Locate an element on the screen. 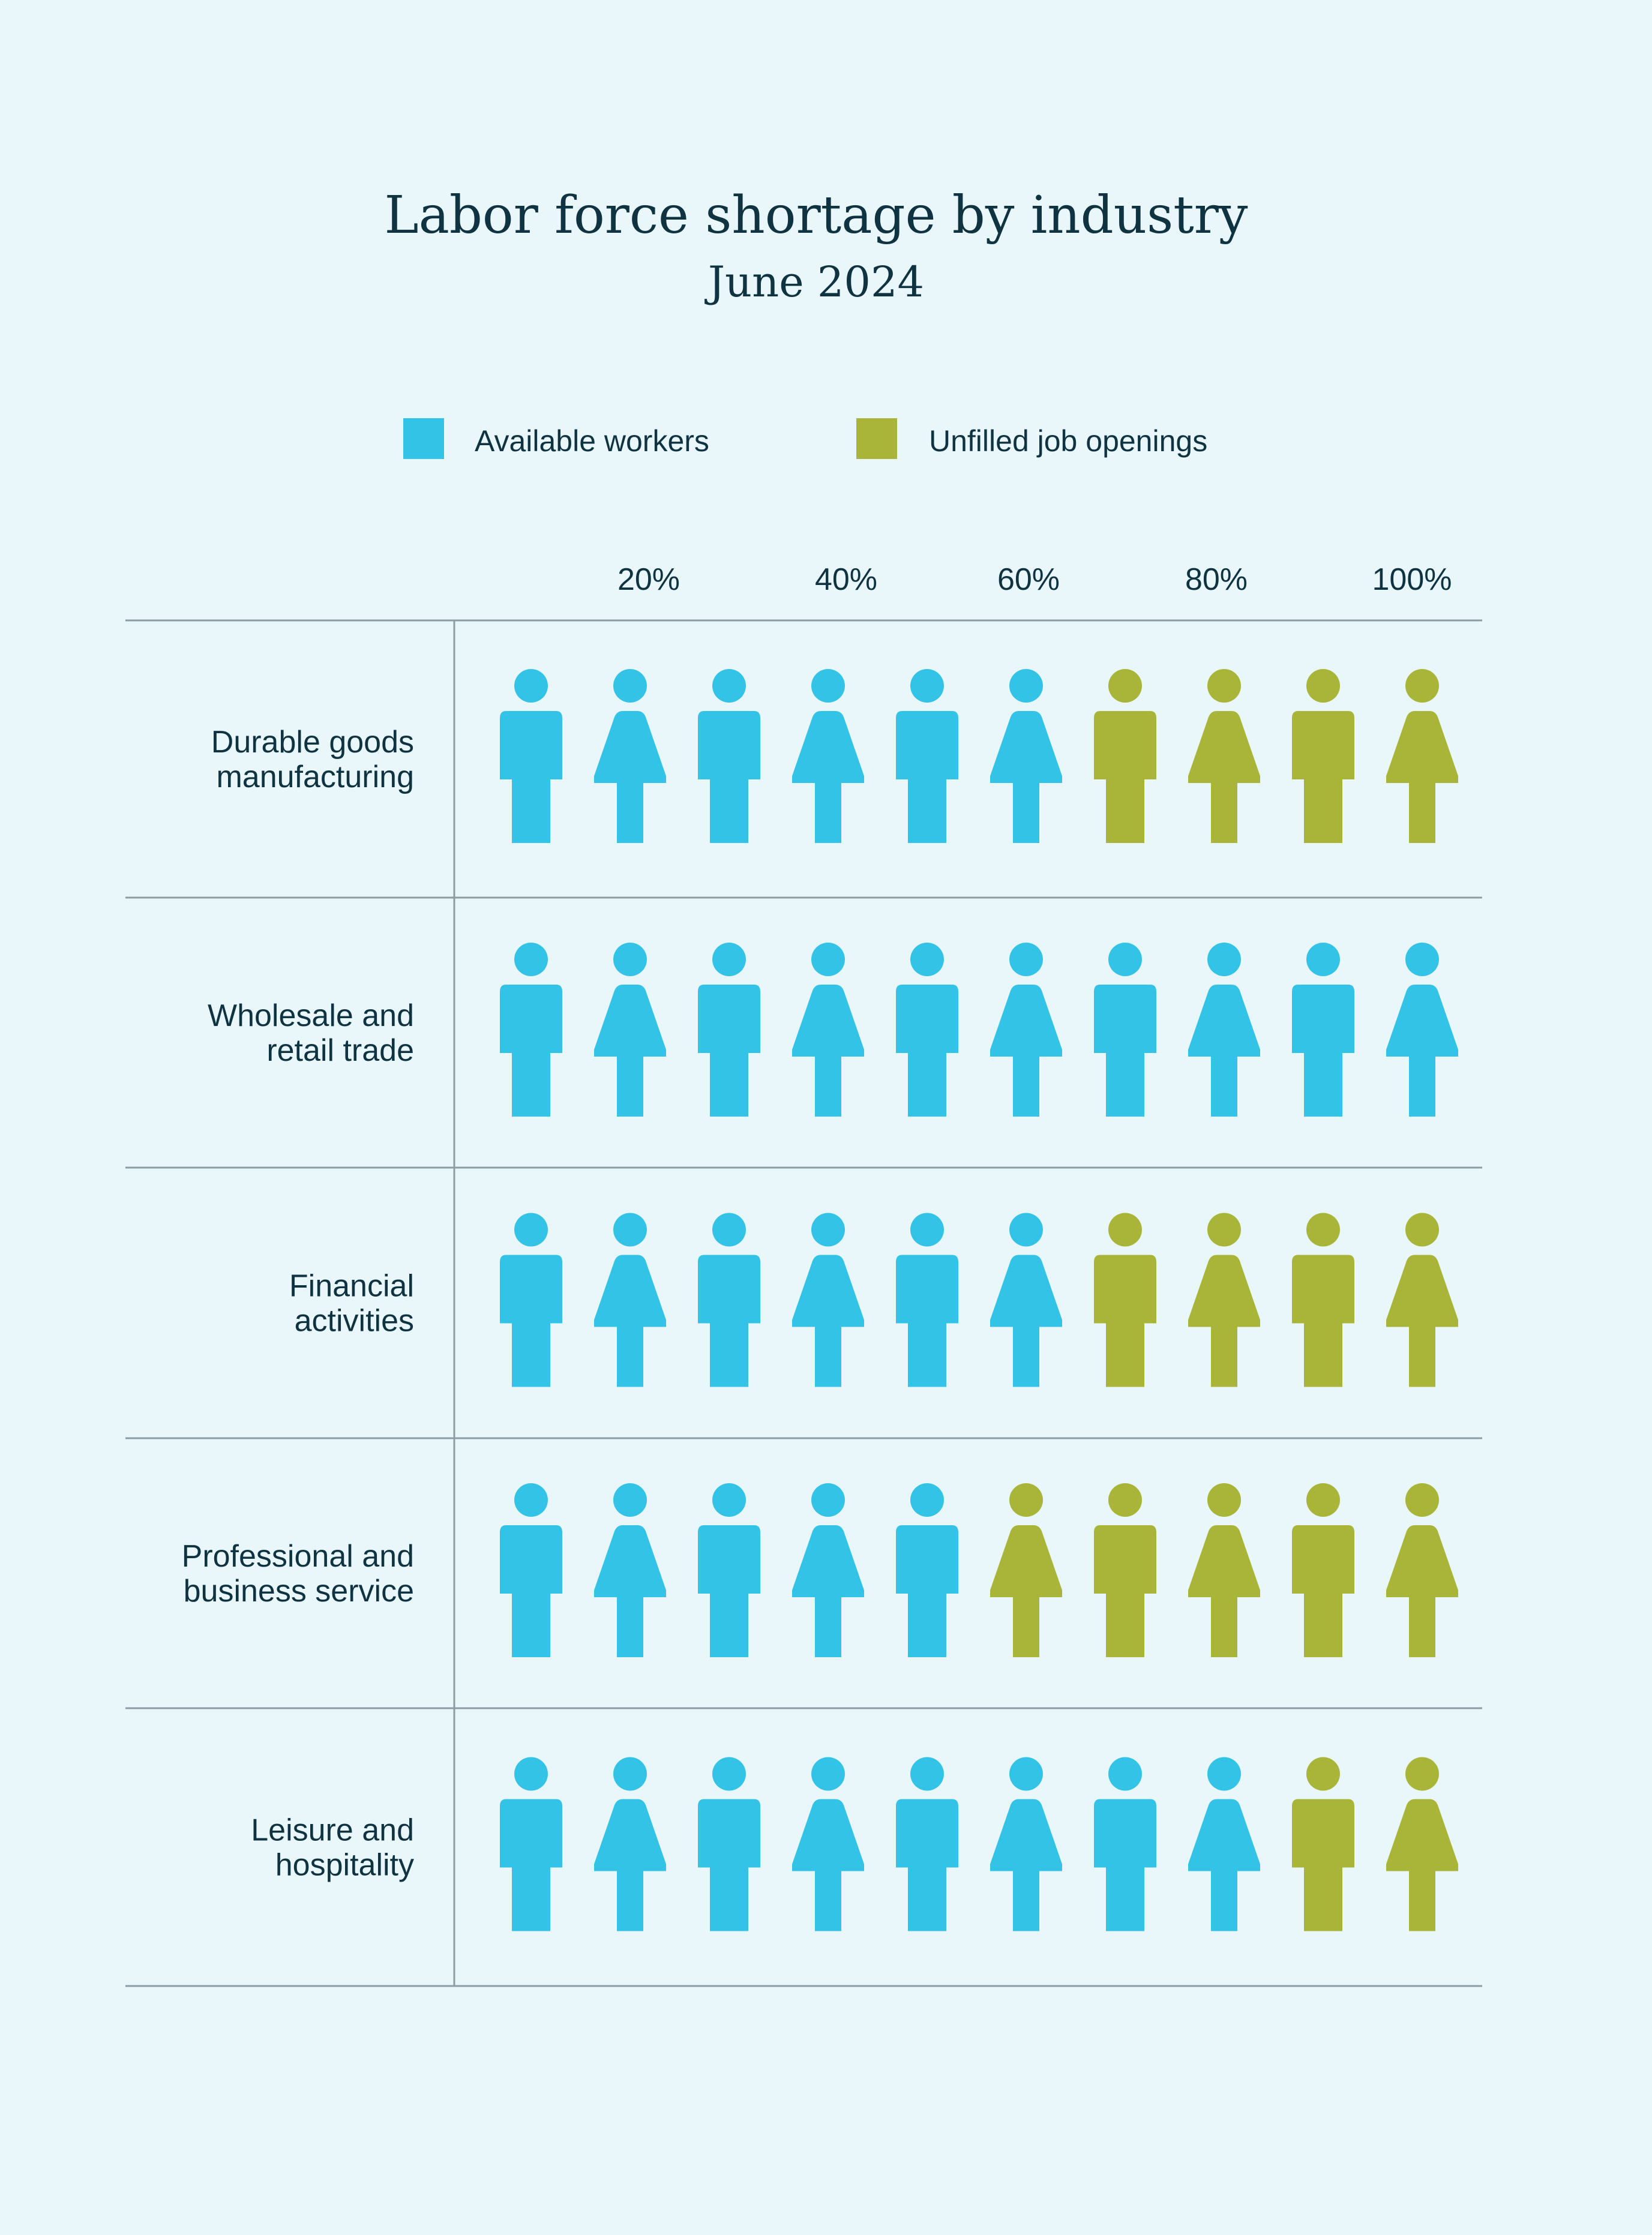 The width and height of the screenshot is (1652, 2235). row-label: Leisure and hospitality is located at coordinates (332, 1848).